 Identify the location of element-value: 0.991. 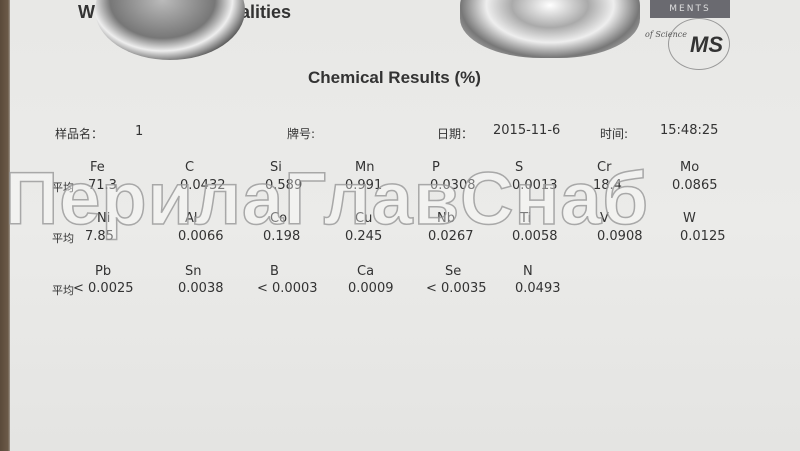
(364, 185).